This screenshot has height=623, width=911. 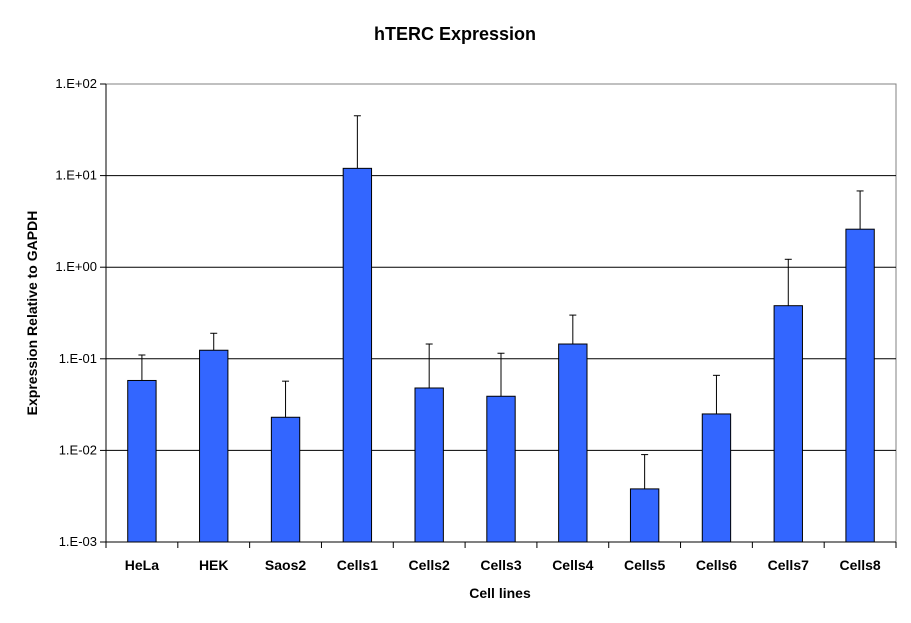 What do you see at coordinates (572, 565) in the screenshot?
I see `x-tick-label: Cells4` at bounding box center [572, 565].